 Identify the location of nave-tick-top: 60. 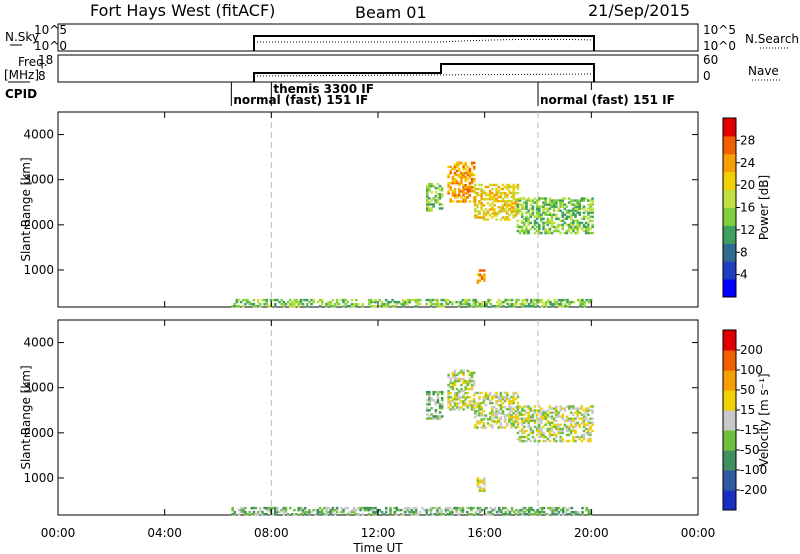
(710, 60).